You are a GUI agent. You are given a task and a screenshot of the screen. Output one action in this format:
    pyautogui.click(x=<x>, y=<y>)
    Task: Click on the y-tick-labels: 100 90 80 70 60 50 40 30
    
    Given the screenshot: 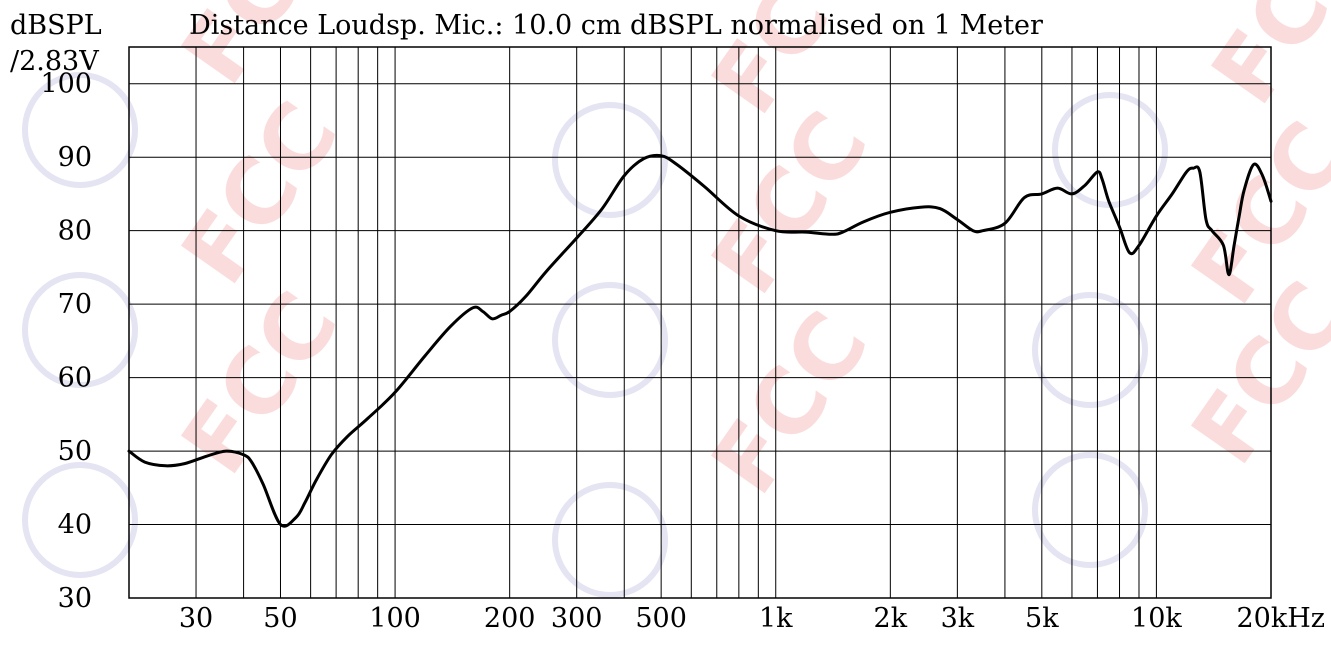 What is the action you would take?
    pyautogui.click(x=66, y=341)
    